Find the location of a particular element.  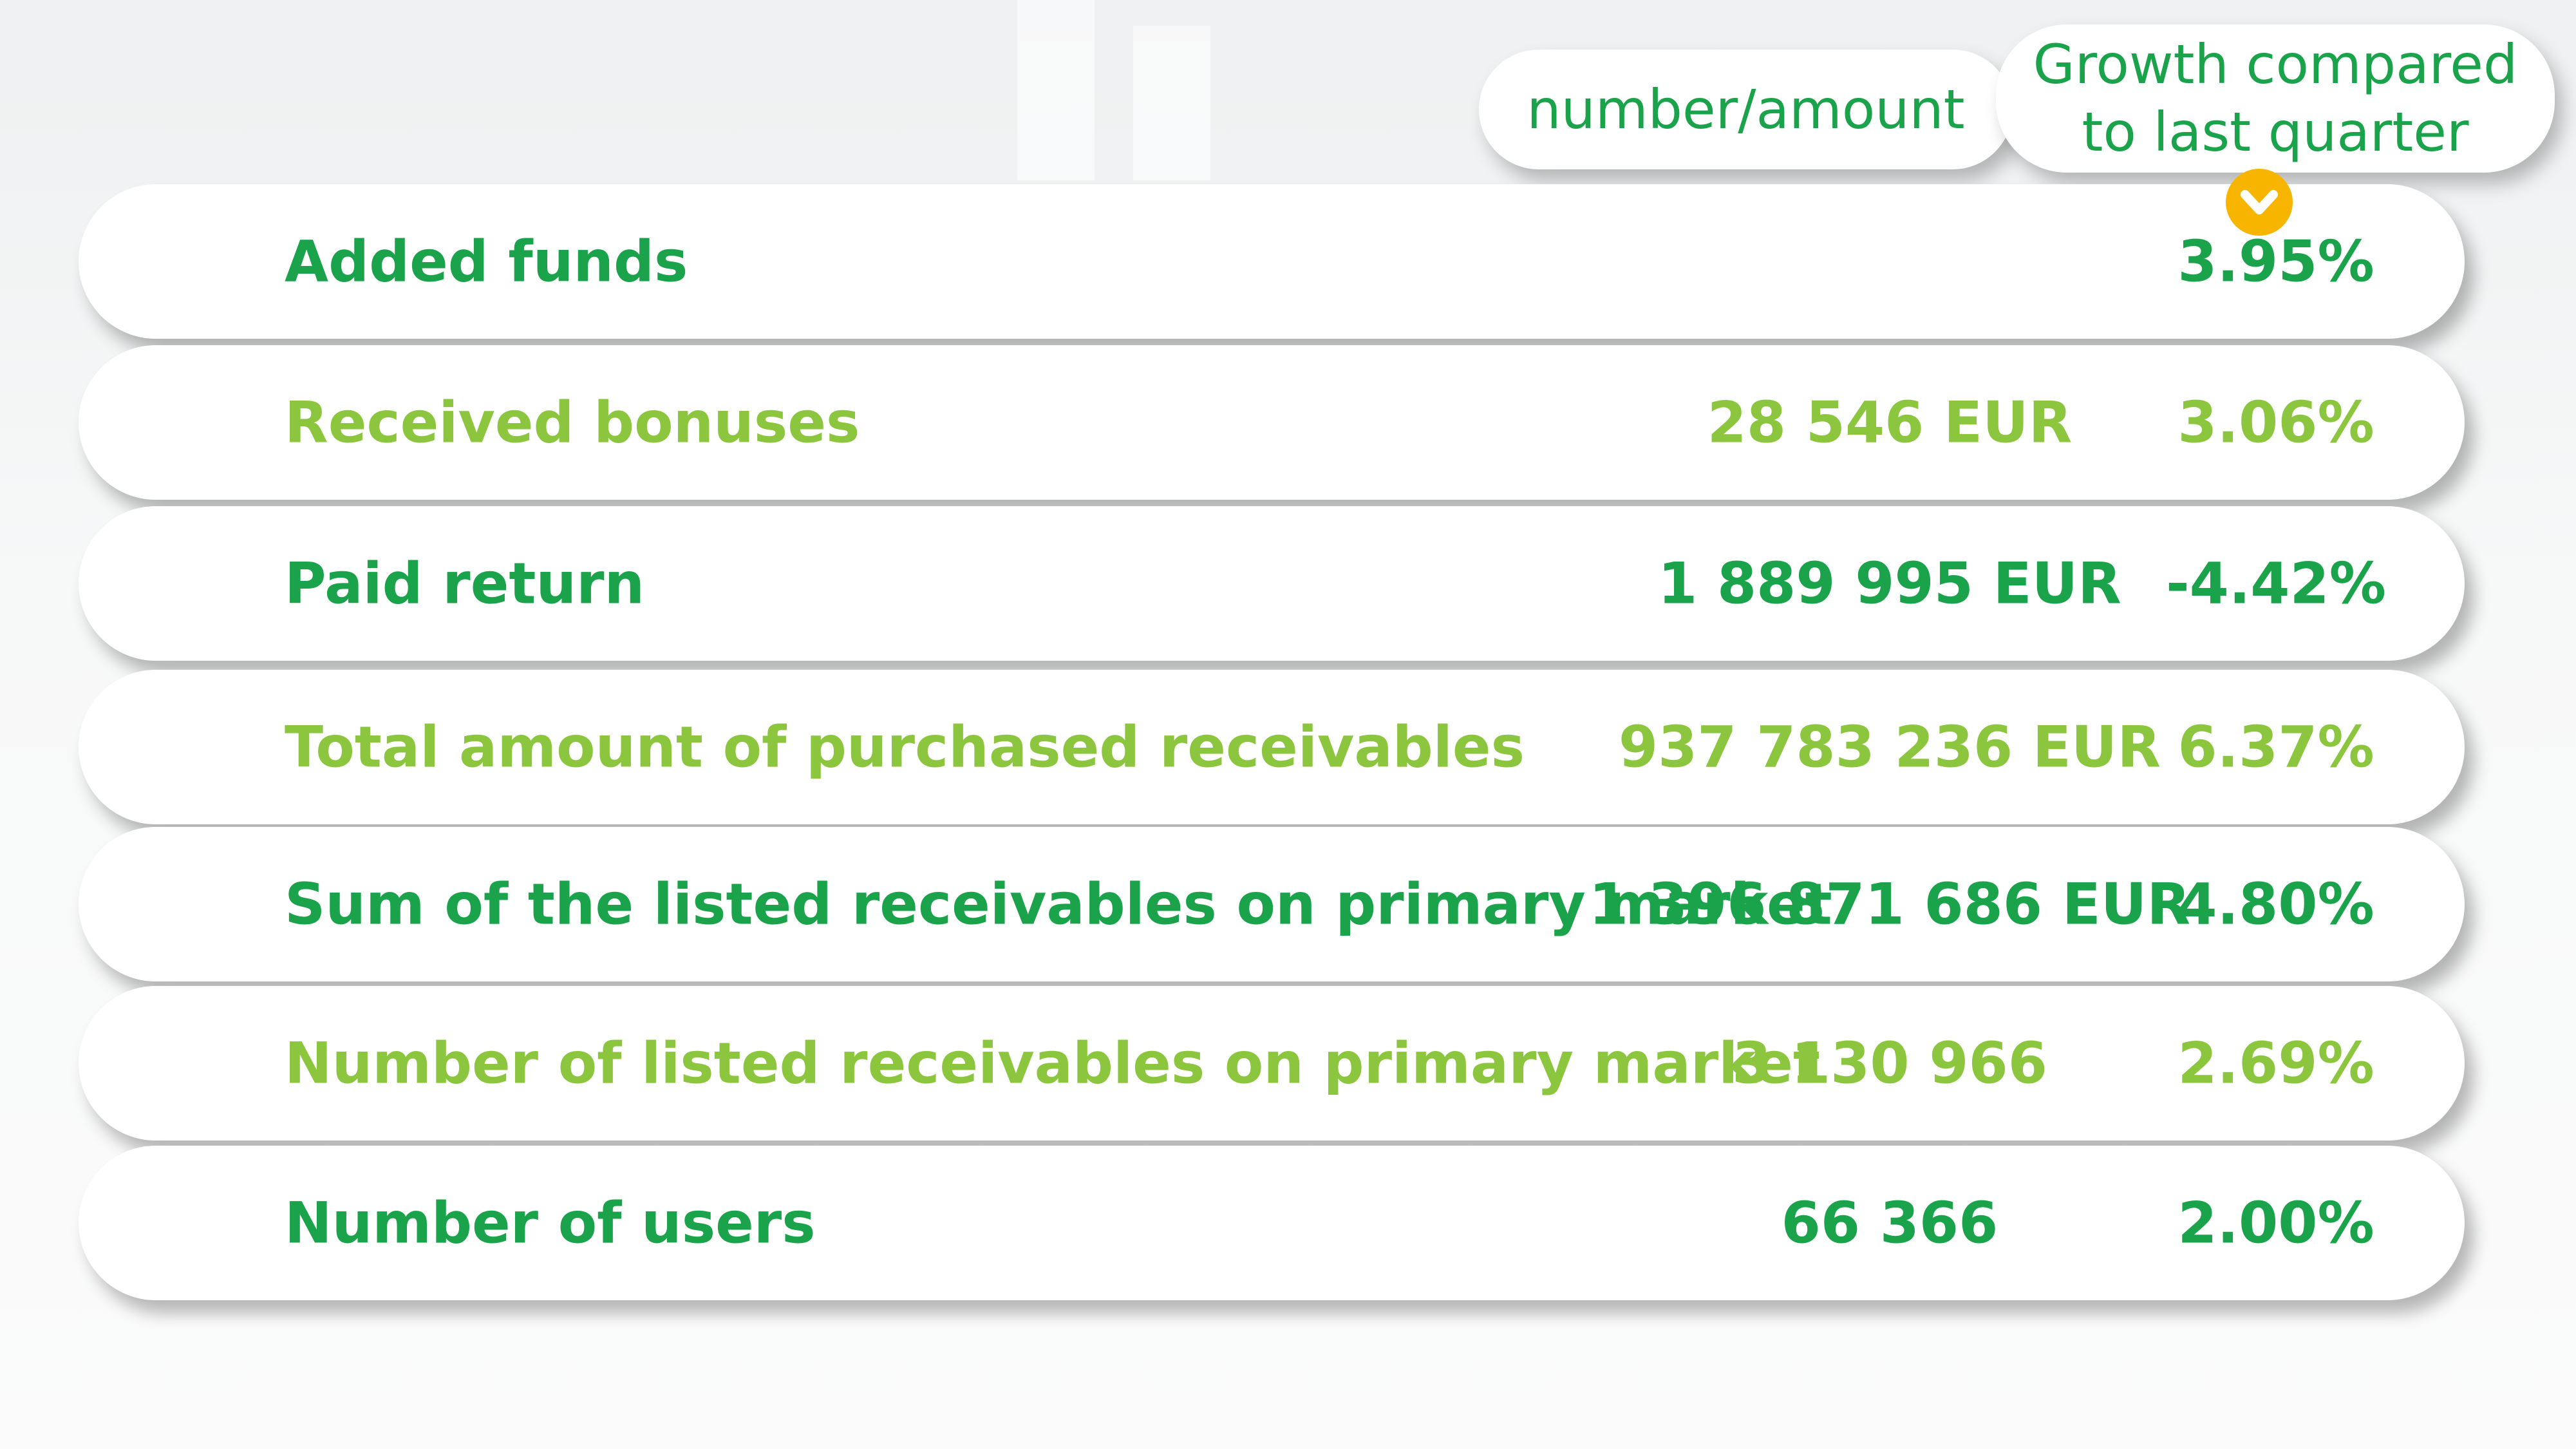

row-label: Paid return is located at coordinates (465, 583).